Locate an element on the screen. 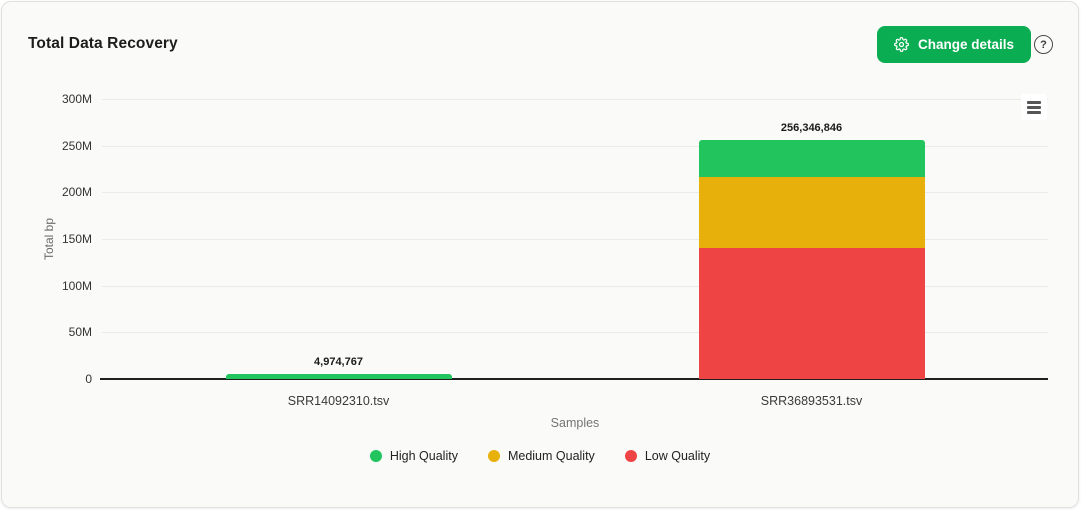 This screenshot has width=1081, height=510. gear-icon is located at coordinates (901, 44).